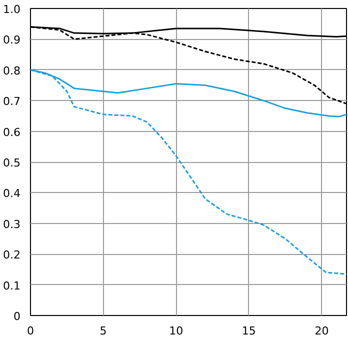 This screenshot has width=348, height=337. What do you see at coordinates (12, 163) in the screenshot?
I see `y-tick-label: 0.5` at bounding box center [12, 163].